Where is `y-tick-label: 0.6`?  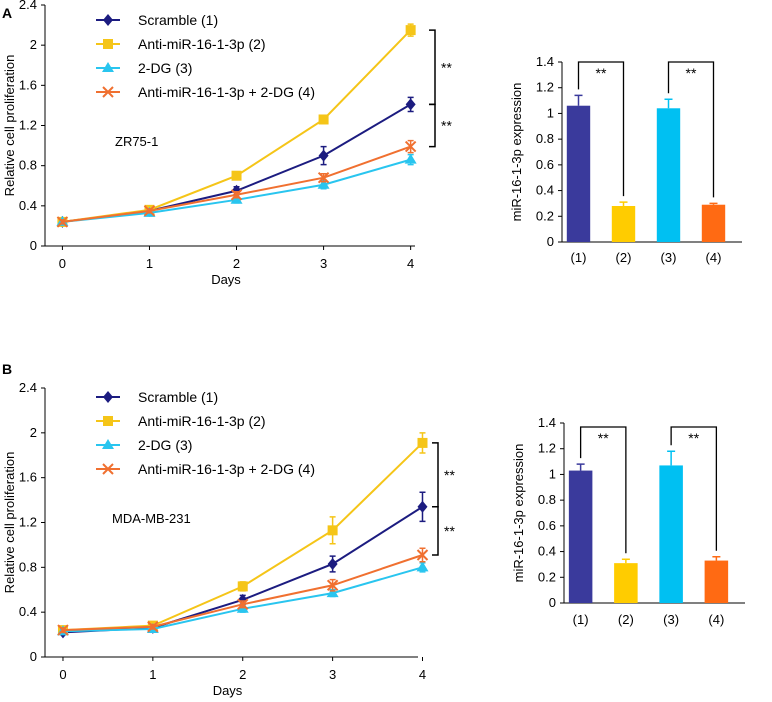
y-tick-label: 0.6 is located at coordinates (547, 525).